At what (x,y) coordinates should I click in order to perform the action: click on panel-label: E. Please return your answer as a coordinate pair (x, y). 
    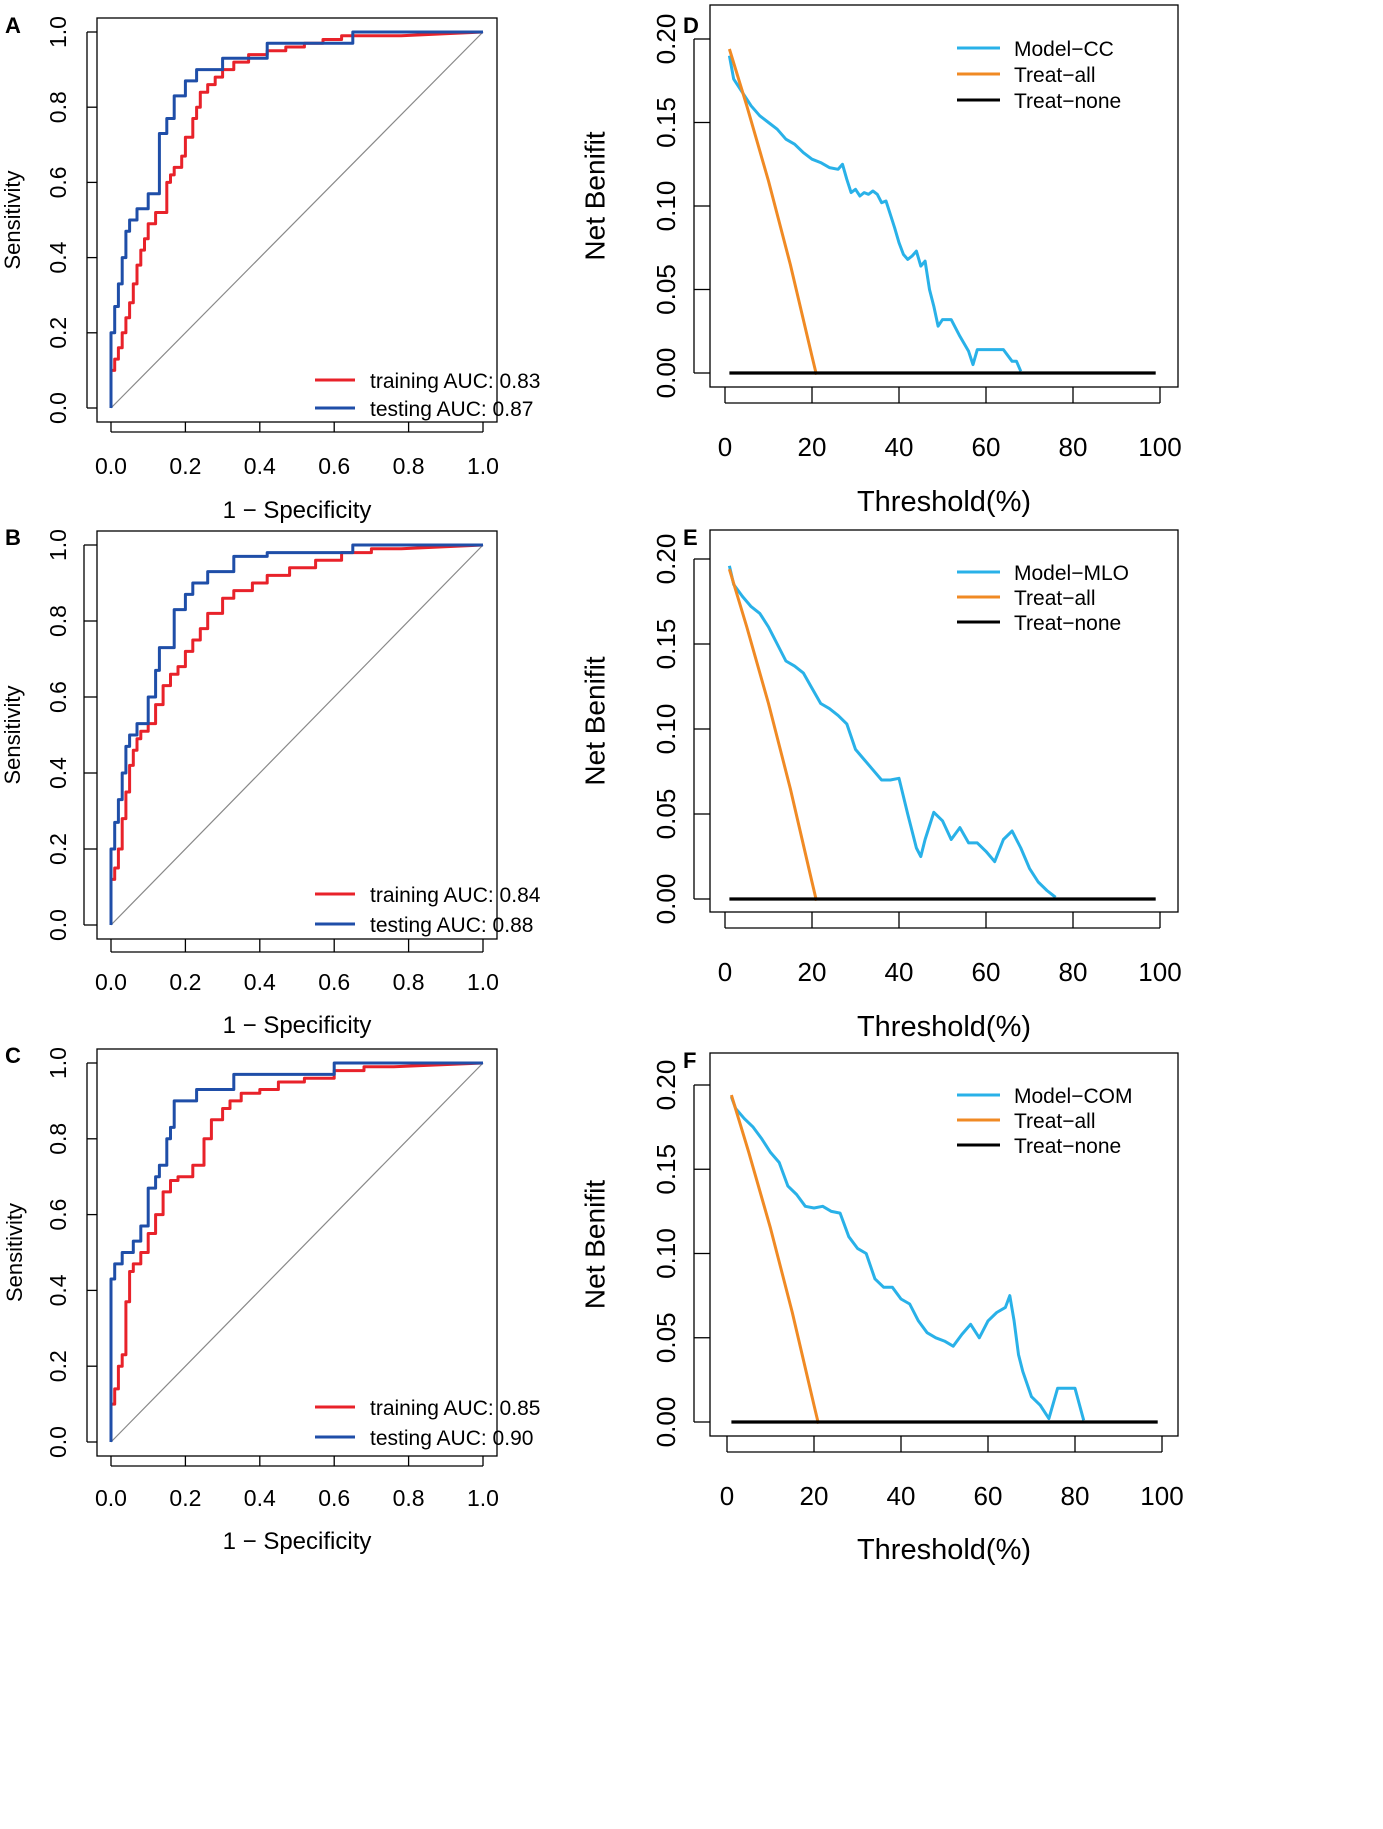
    Looking at the image, I should click on (690, 537).